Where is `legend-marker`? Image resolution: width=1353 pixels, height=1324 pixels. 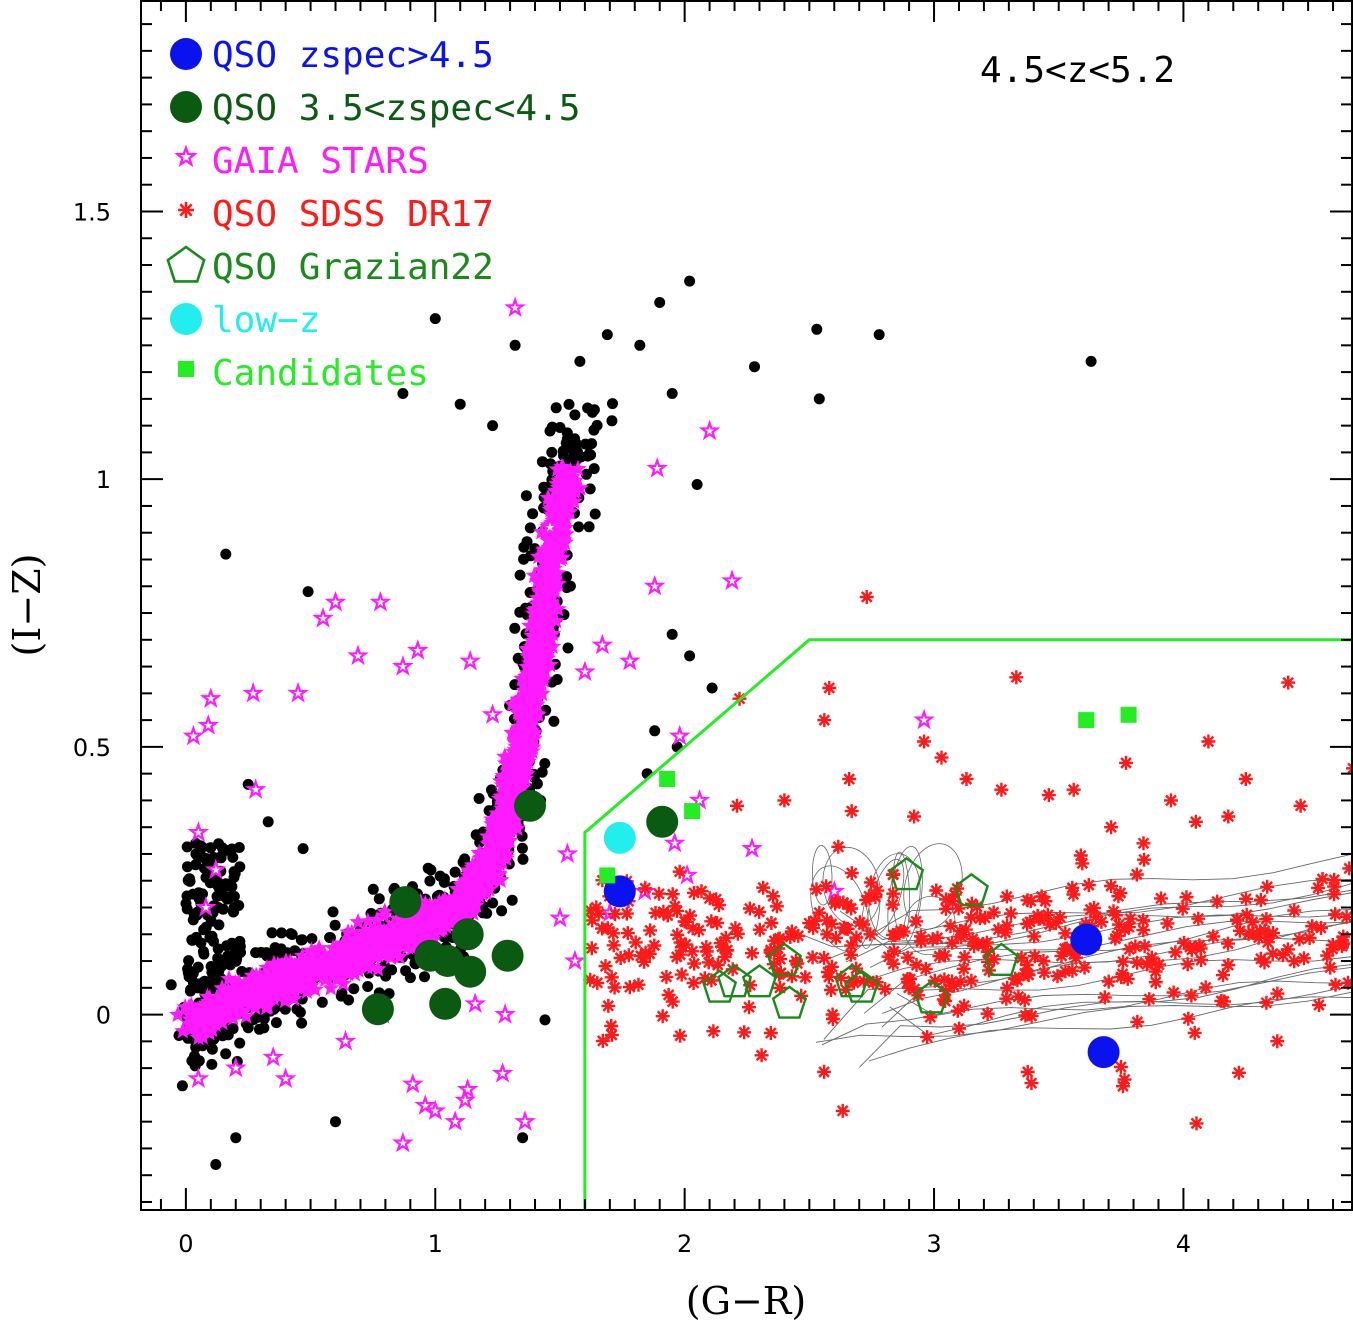
legend-marker is located at coordinates (186, 156).